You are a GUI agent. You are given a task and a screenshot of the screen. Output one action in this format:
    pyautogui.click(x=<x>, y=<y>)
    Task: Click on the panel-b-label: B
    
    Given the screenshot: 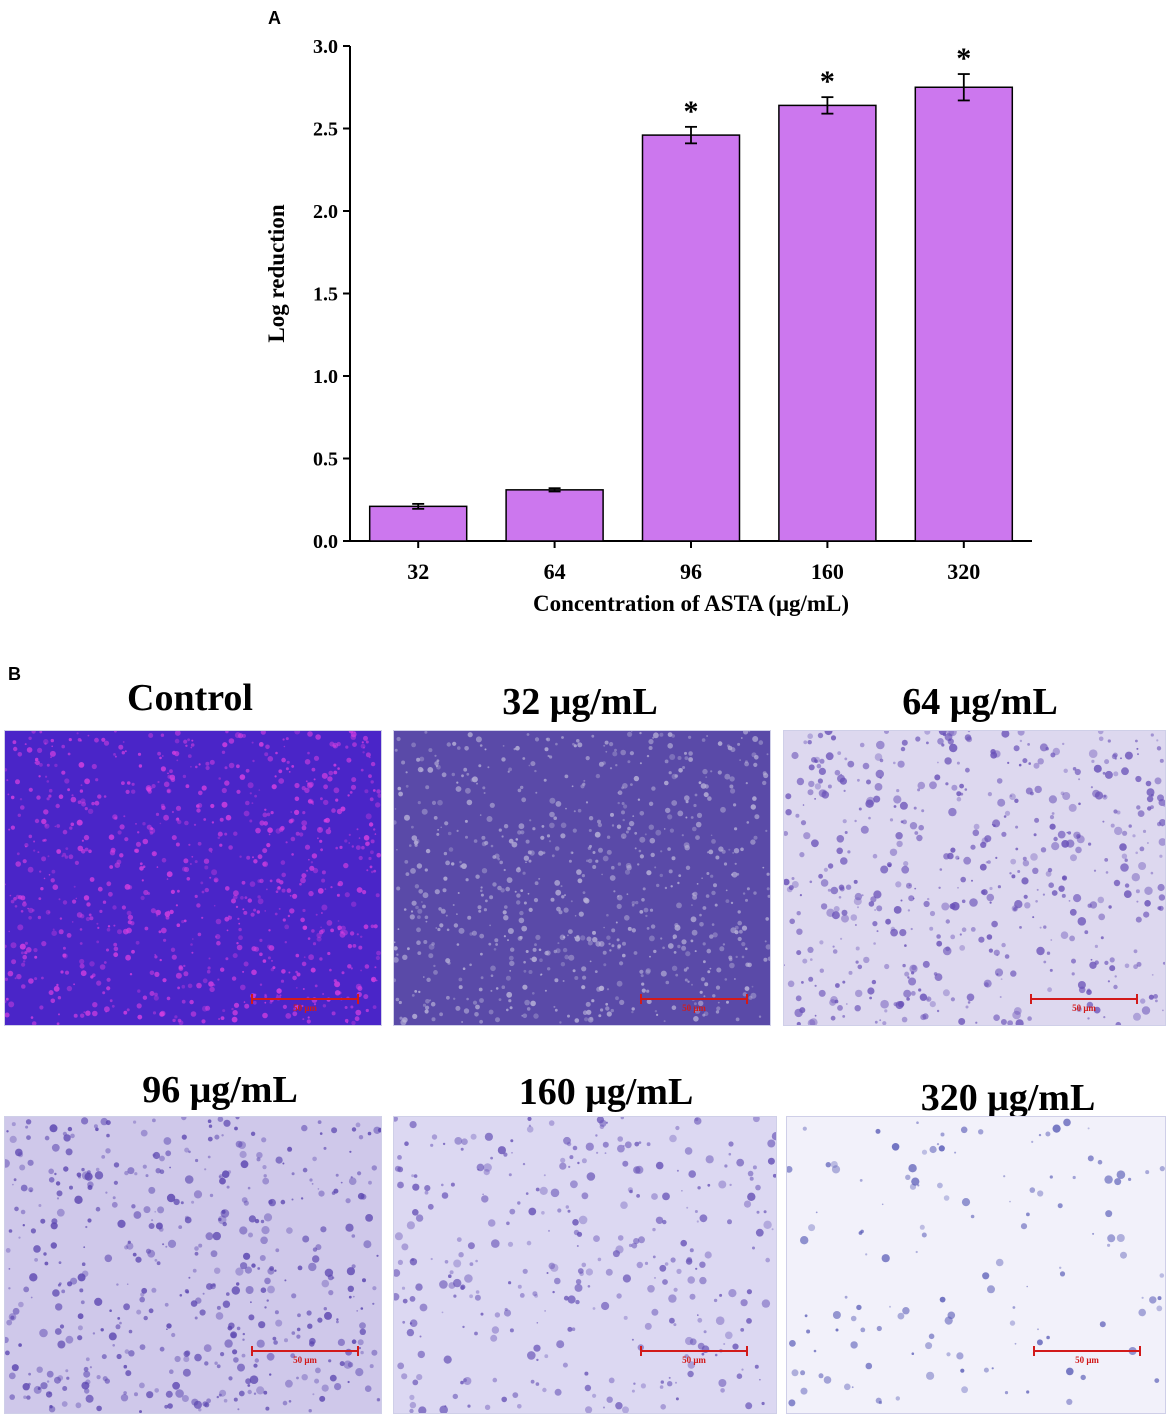 What is the action you would take?
    pyautogui.click(x=14, y=674)
    